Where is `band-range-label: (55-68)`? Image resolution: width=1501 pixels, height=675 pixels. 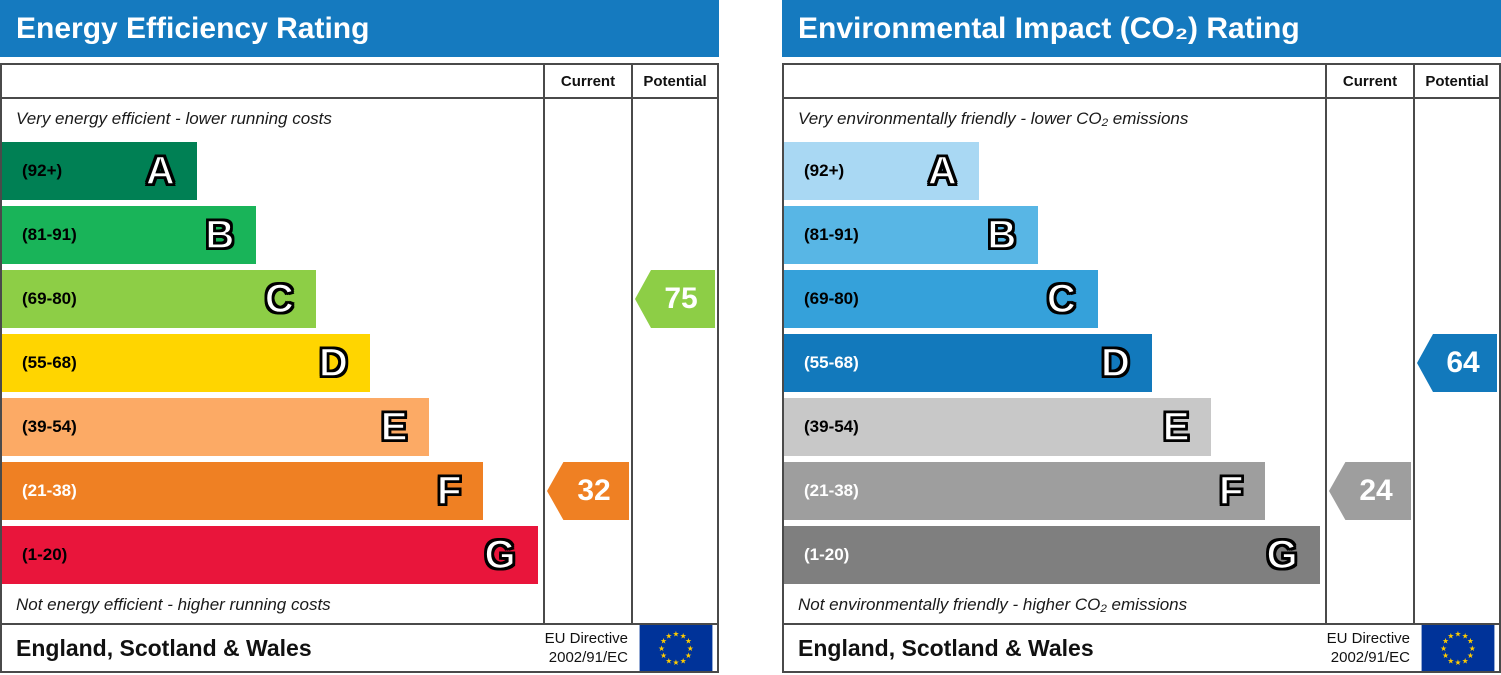
band-range-label: (55-68) is located at coordinates (49, 362).